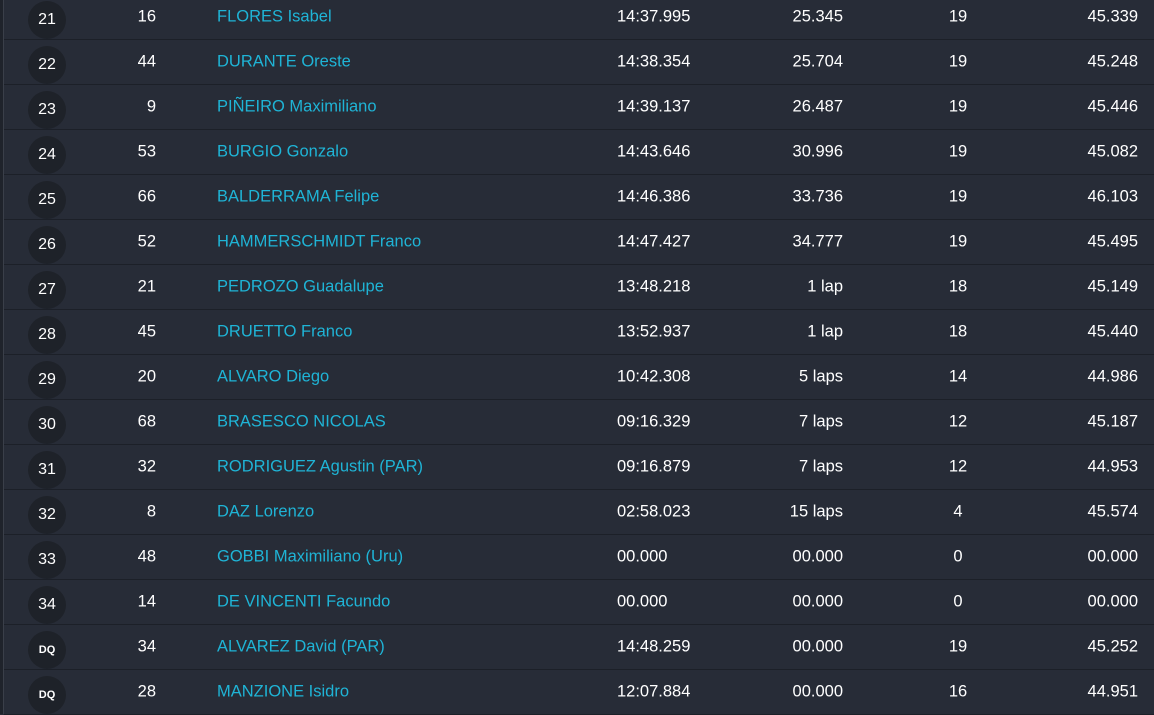  Describe the element at coordinates (47, 20) in the screenshot. I see `position-badge: 21` at that location.